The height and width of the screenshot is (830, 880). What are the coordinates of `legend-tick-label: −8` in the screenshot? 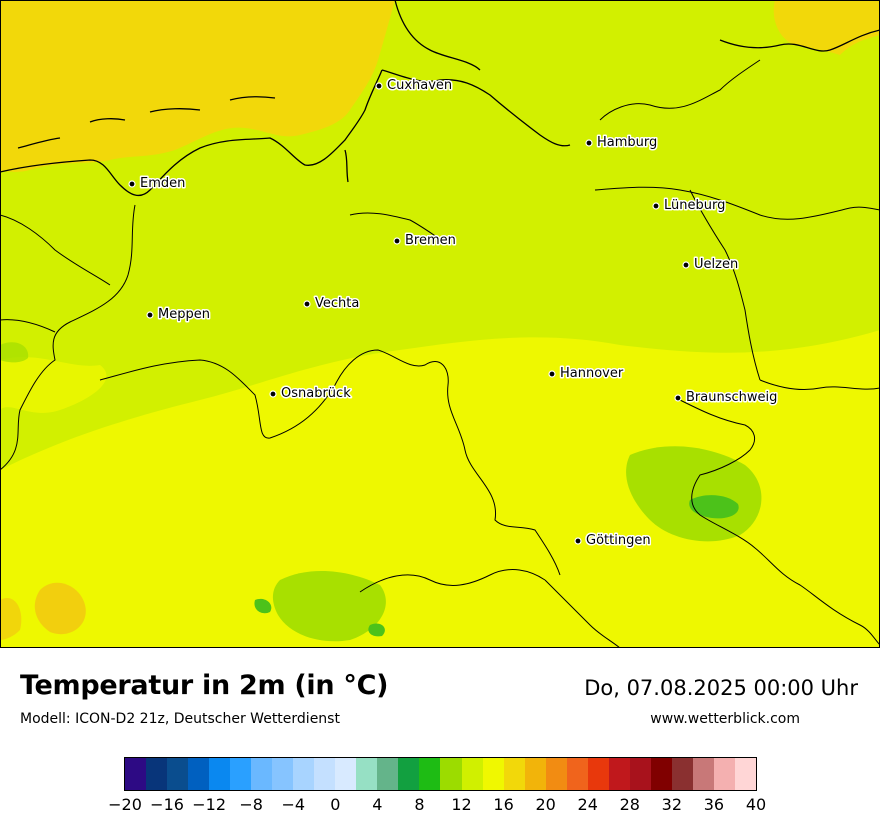 It's located at (251, 804).